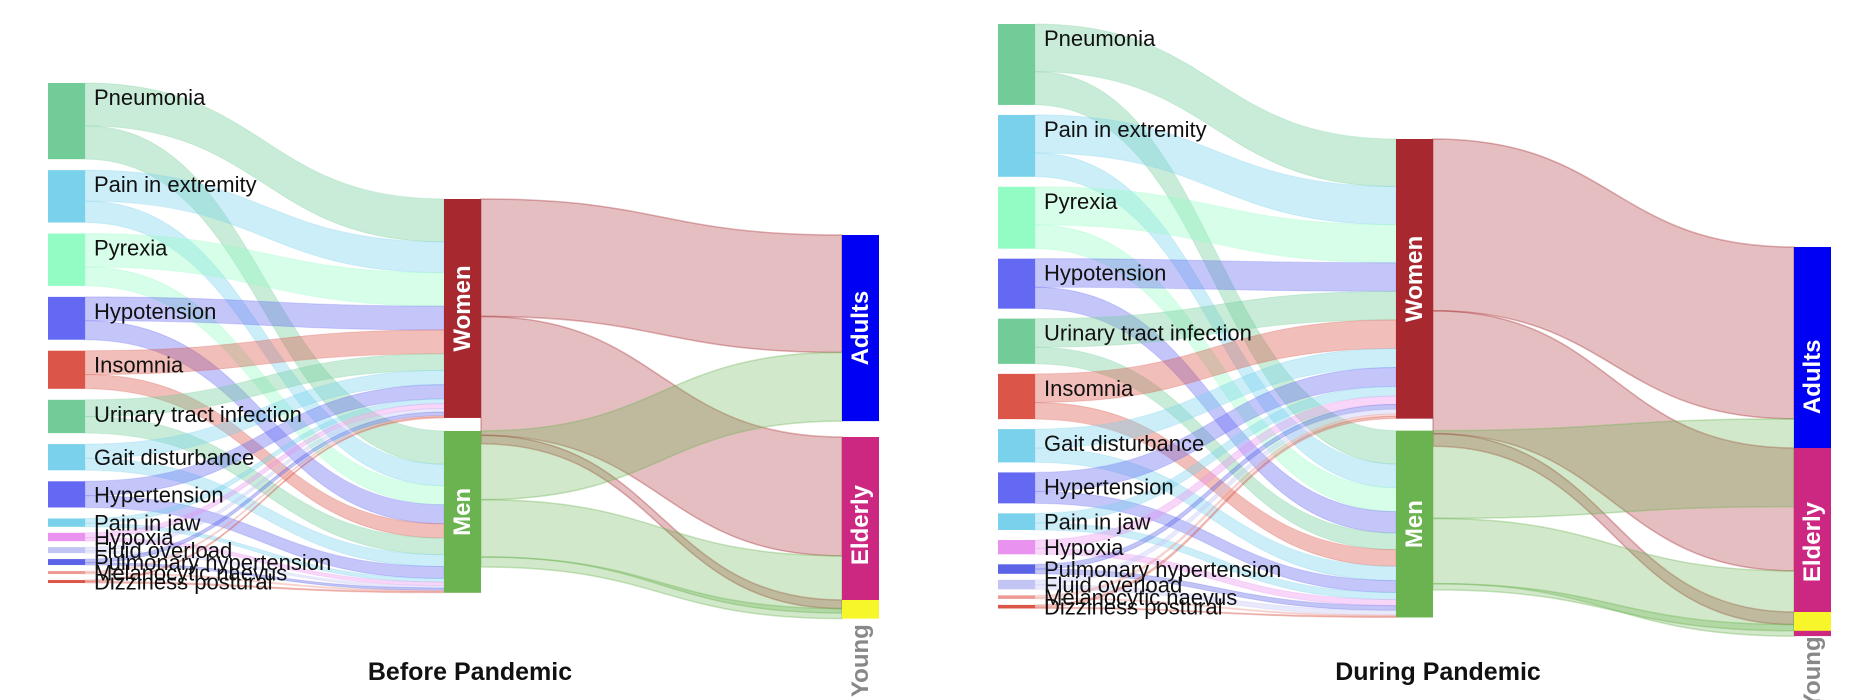 The height and width of the screenshot is (700, 1856). Describe the element at coordinates (1613, 577) in the screenshot. I see `link-men-to-elderly` at that location.